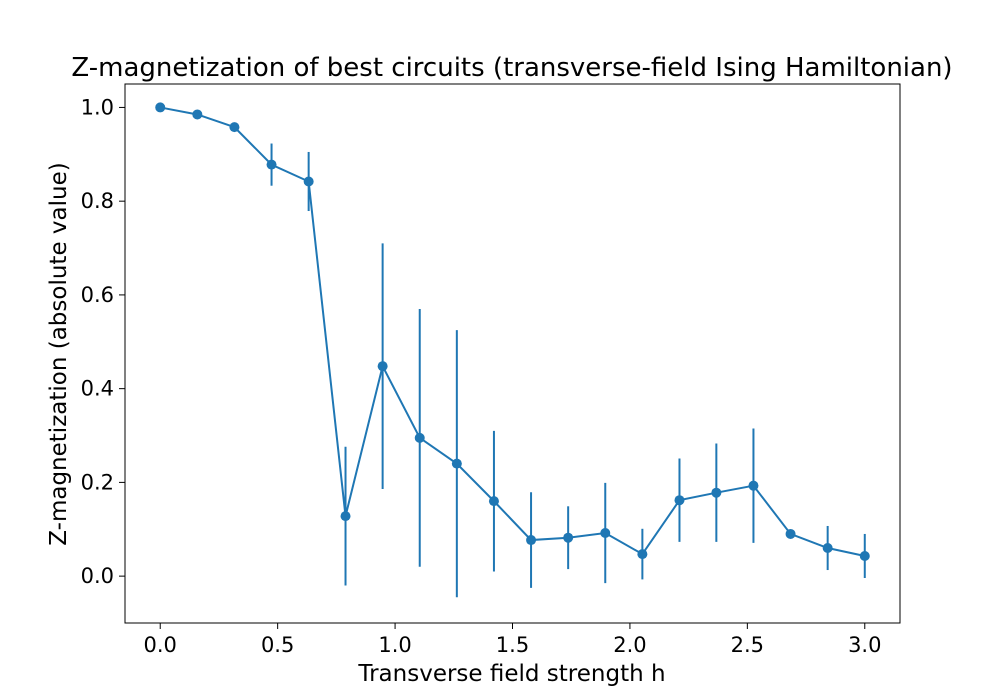 The width and height of the screenshot is (1000, 700). What do you see at coordinates (277, 645) in the screenshot?
I see `x-tick-label: 0.5` at bounding box center [277, 645].